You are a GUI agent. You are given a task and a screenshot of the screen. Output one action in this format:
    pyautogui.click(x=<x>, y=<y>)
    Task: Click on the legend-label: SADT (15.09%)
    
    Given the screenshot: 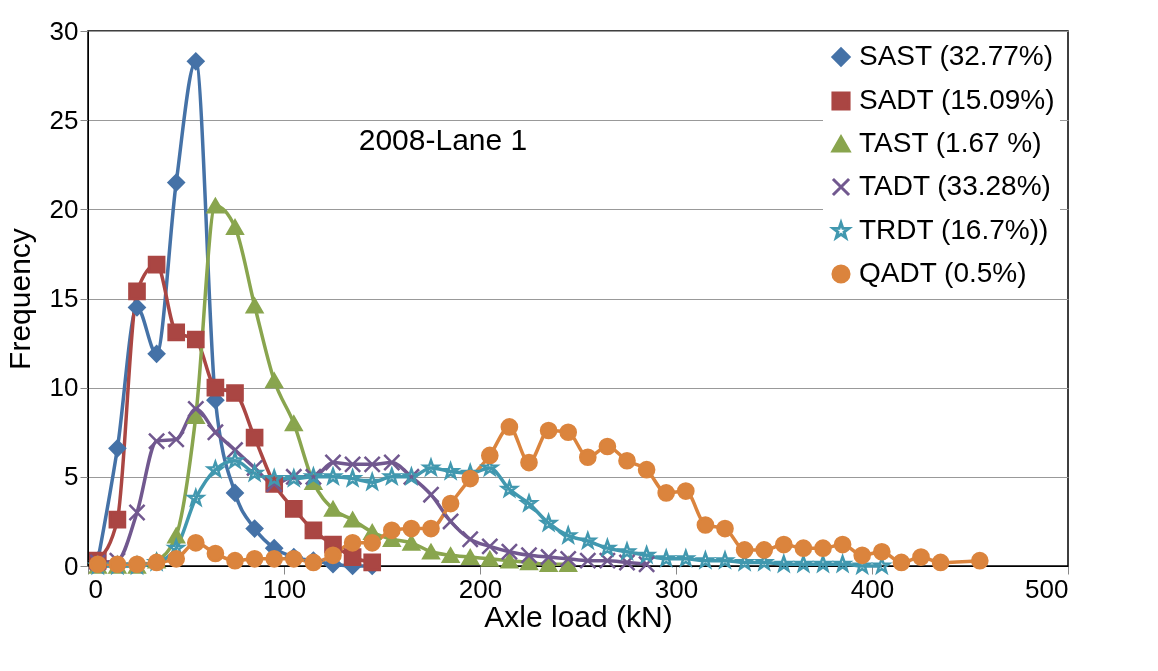 What is the action you would take?
    pyautogui.click(x=957, y=99)
    